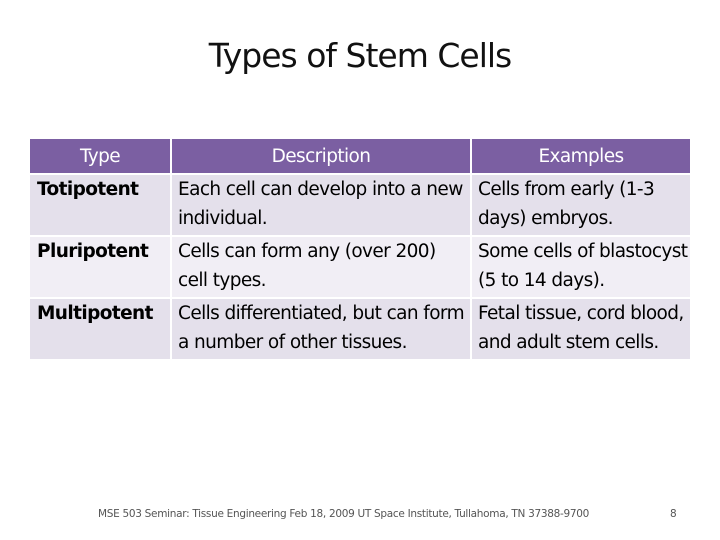 The image size is (720, 540). What do you see at coordinates (101, 206) in the screenshot?
I see `cell-type: Totipotent` at bounding box center [101, 206].